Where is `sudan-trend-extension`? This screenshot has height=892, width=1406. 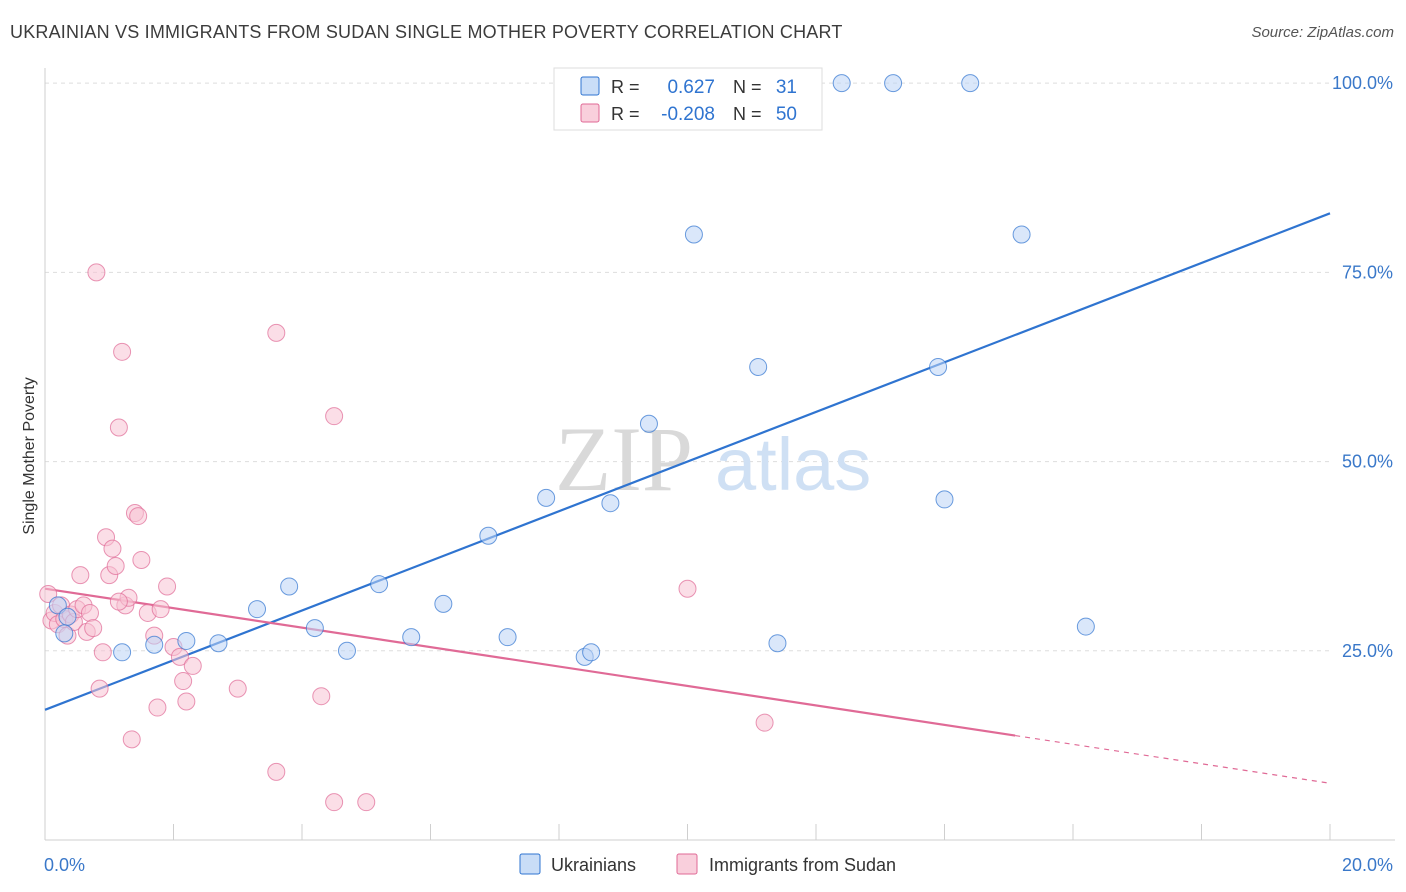
sudan-trend-extension is located at coordinates (1173, 759).